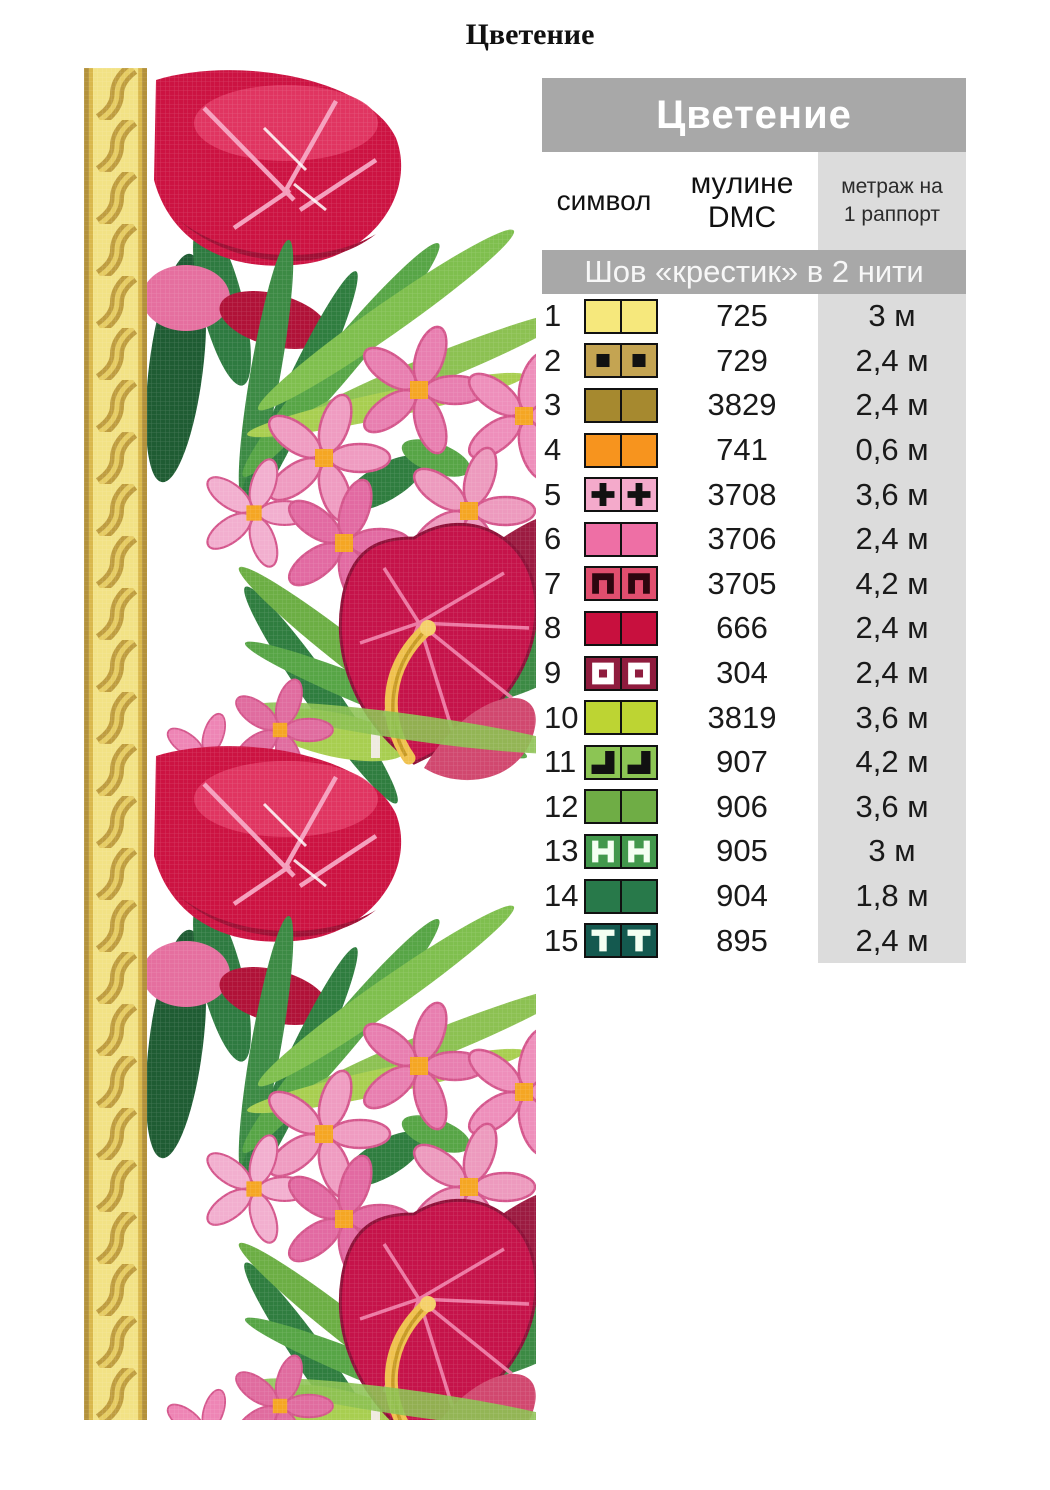  I want to click on legend-row: 14 904 1,8 м, so click(754, 896).